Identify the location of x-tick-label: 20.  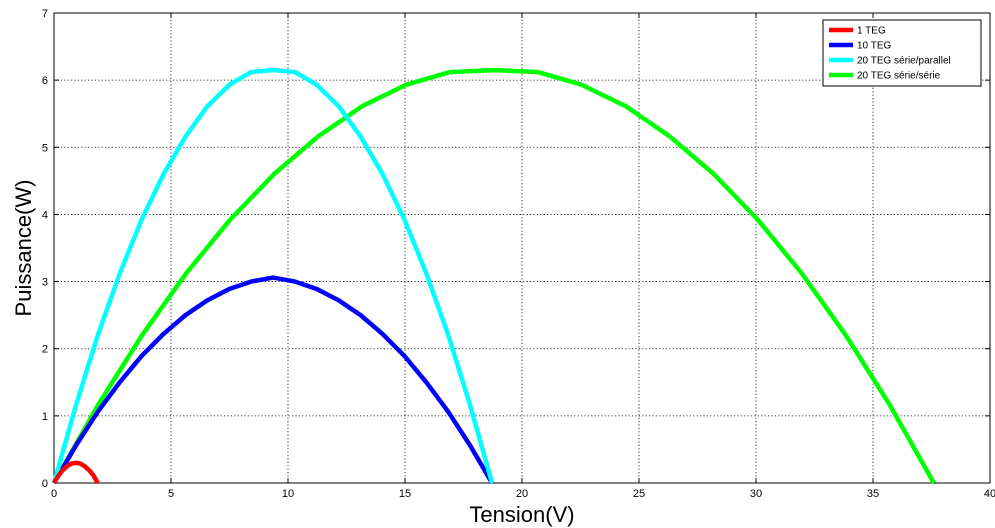
(522, 494).